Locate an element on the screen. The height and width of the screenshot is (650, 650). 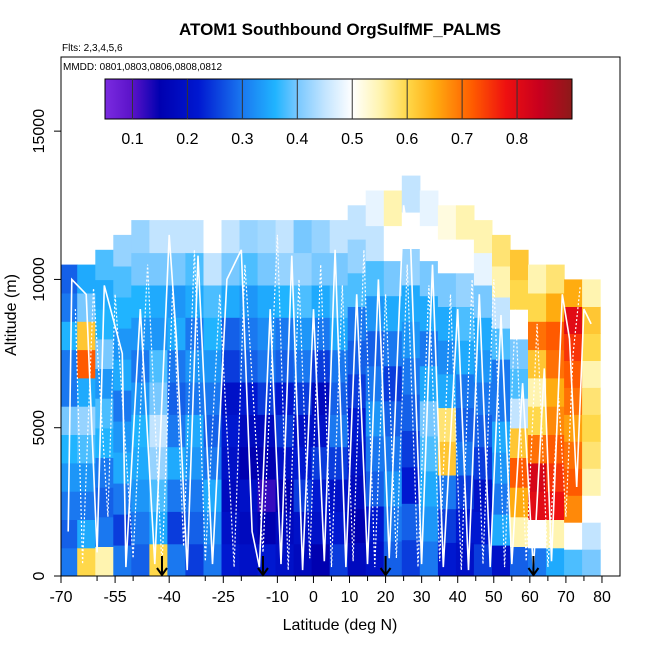
x-tick-label: 60 is located at coordinates (530, 597).